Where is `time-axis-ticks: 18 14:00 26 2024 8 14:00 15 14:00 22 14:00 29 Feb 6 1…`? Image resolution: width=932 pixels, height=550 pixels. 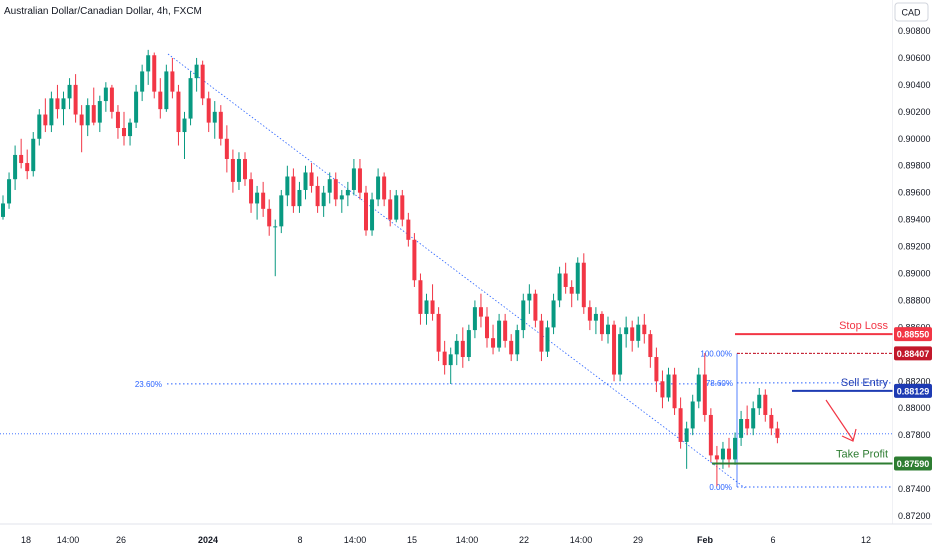
time-axis-ticks: 18 14:00 26 2024 8 14:00 15 14:00 22 14:00 29 Feb 6 1… is located at coordinates (446, 540).